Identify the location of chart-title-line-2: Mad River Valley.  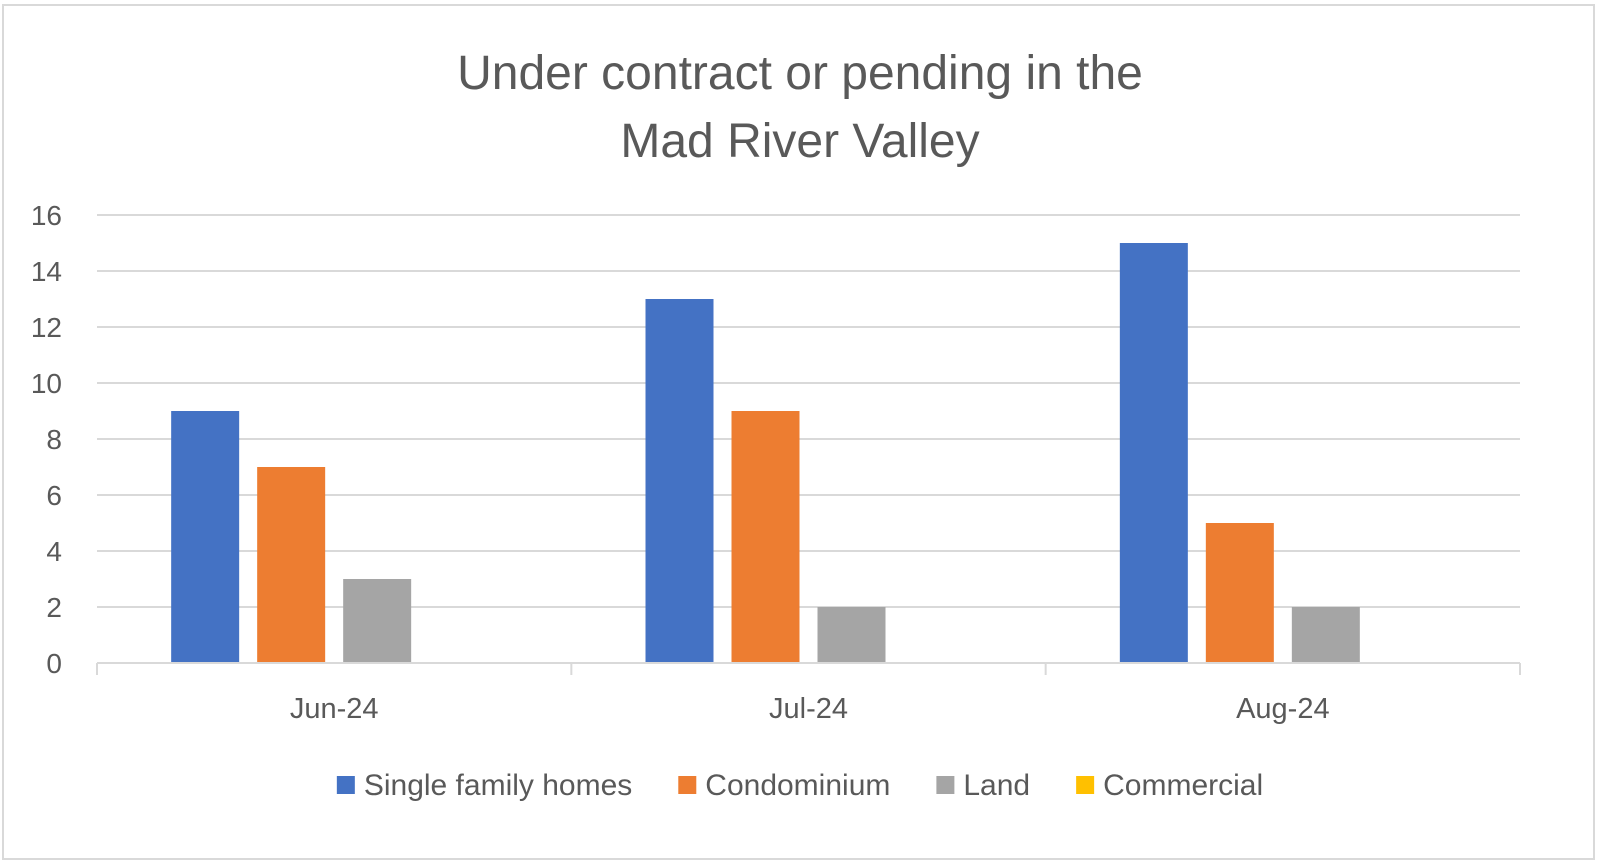
(800, 141).